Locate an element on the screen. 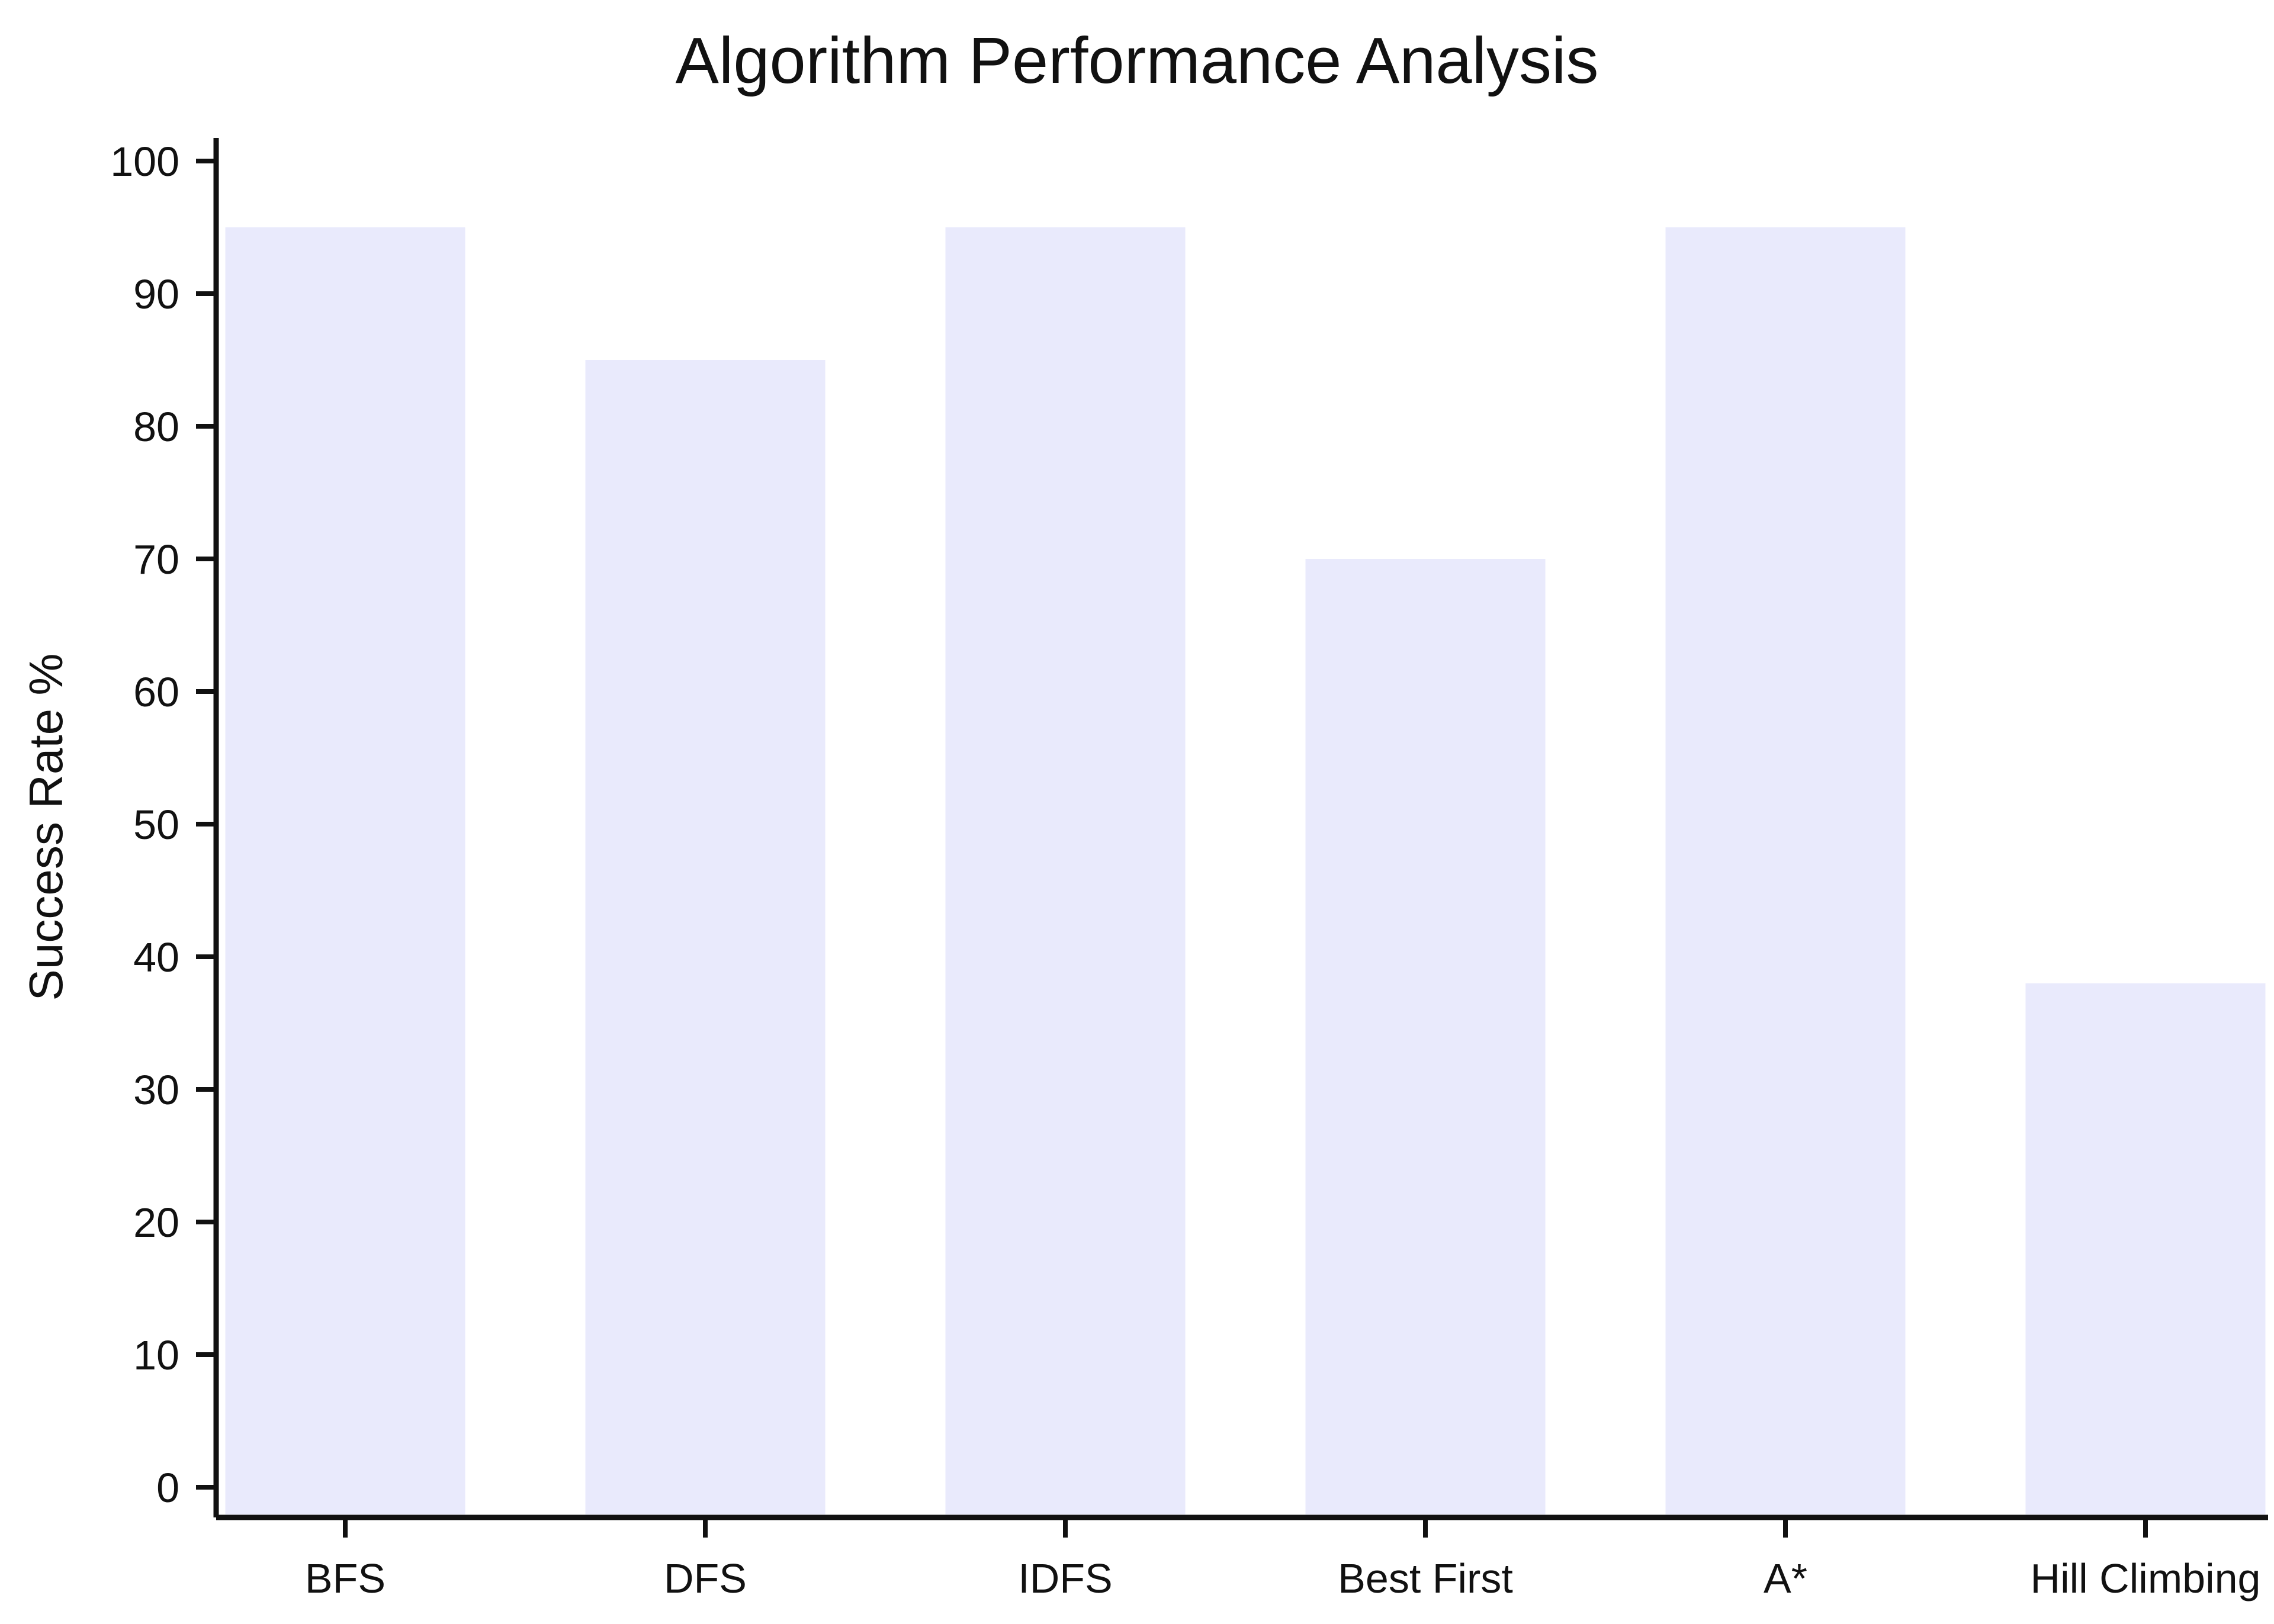 This screenshot has height=1624, width=2274. y-tick-label-30: 30 is located at coordinates (156, 1090).